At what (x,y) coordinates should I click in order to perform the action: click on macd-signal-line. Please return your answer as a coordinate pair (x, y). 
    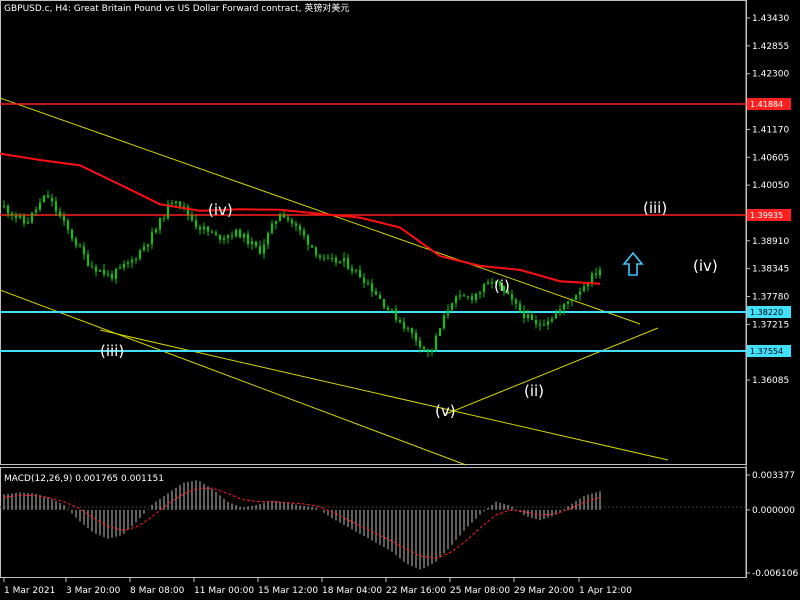
    Looking at the image, I should click on (302, 523).